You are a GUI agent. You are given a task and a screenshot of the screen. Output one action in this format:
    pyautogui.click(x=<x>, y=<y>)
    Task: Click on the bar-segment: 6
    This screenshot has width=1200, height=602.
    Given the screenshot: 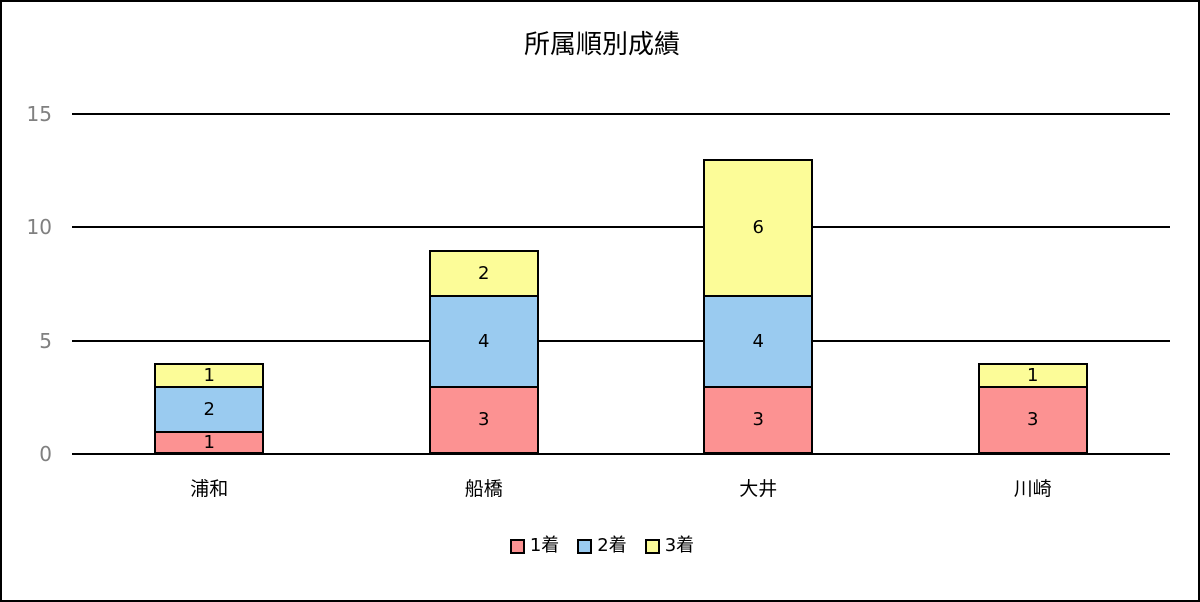 What is the action you would take?
    pyautogui.click(x=758, y=228)
    